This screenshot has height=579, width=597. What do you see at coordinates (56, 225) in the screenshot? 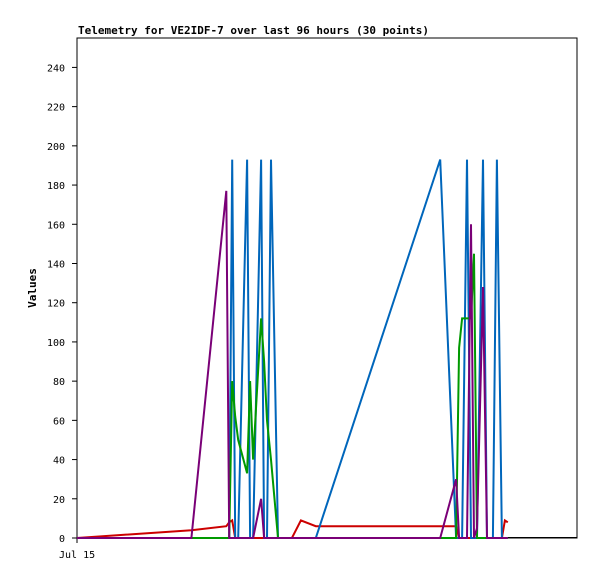
I see `y-tick-label: 160` at bounding box center [56, 225].